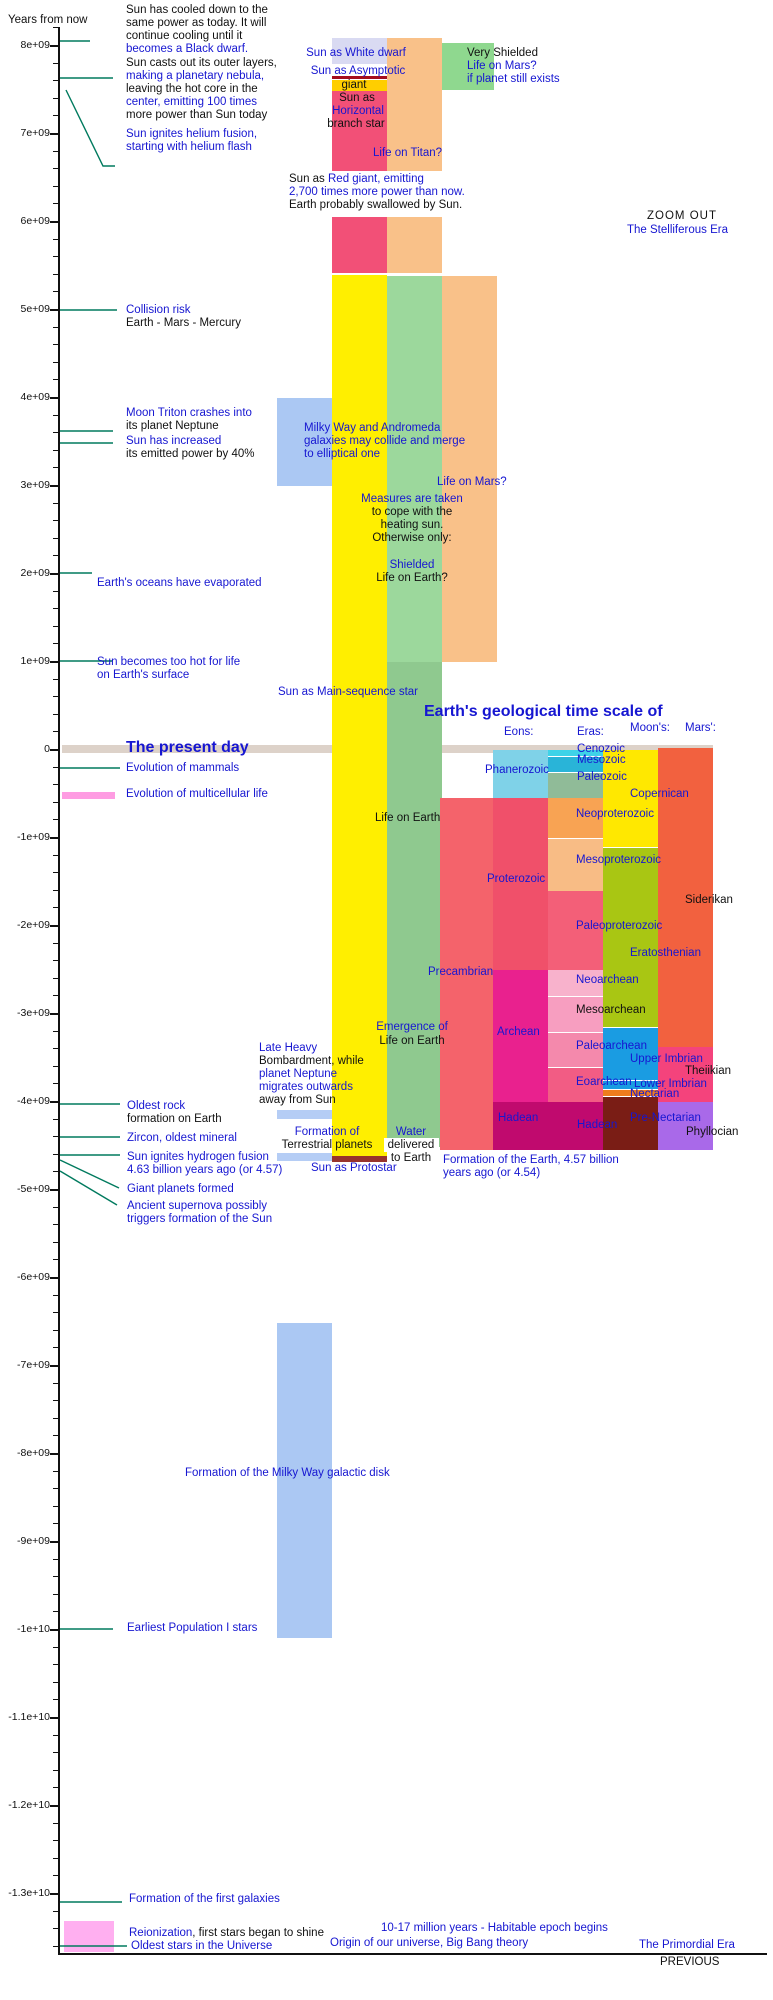 This screenshot has height=2000, width=773. I want to click on lower-imbrian-label: Lower Imbrian, so click(670, 1084).